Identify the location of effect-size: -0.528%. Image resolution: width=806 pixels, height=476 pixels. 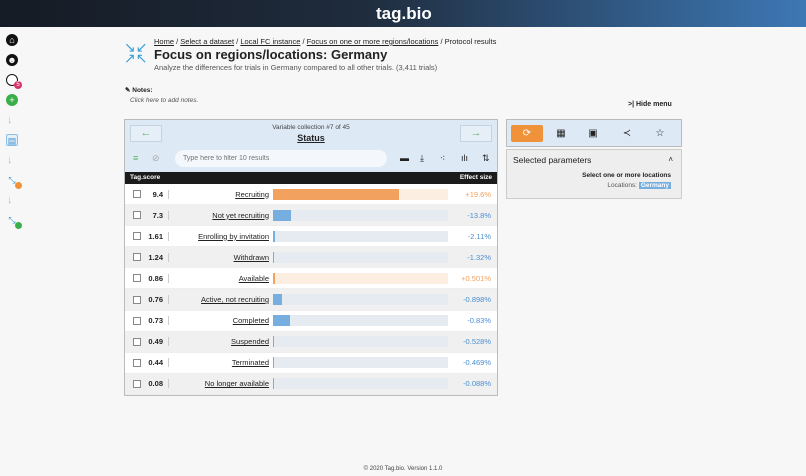
(477, 342).